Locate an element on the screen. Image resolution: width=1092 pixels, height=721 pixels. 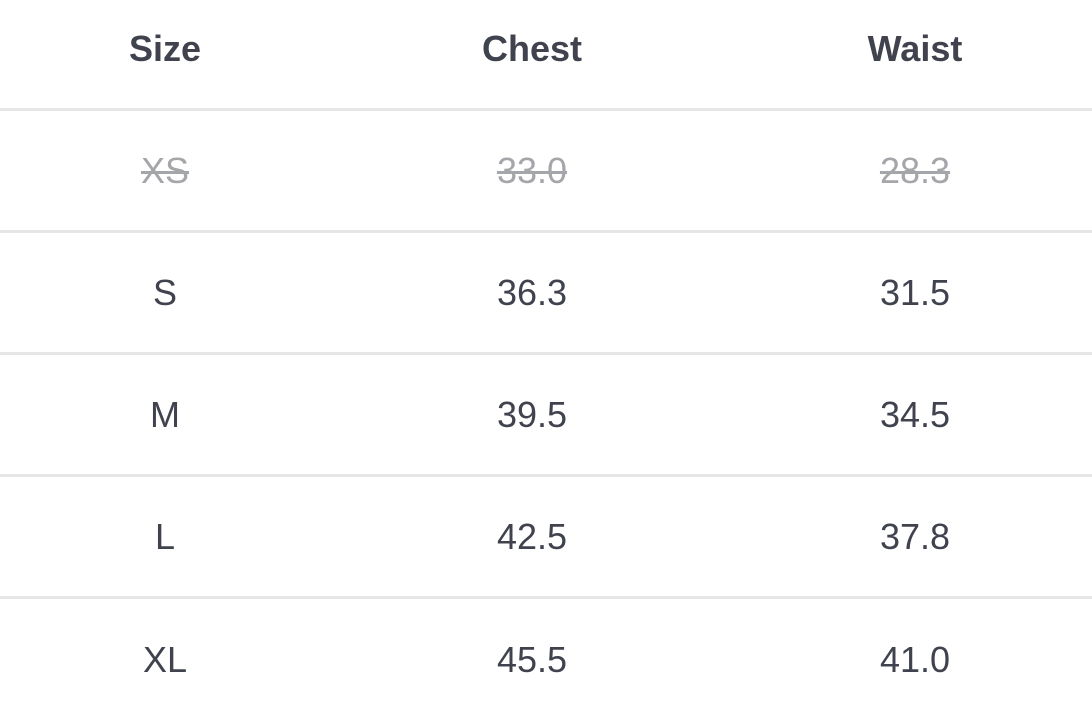
chest-cell: 42.5 is located at coordinates (532, 536).